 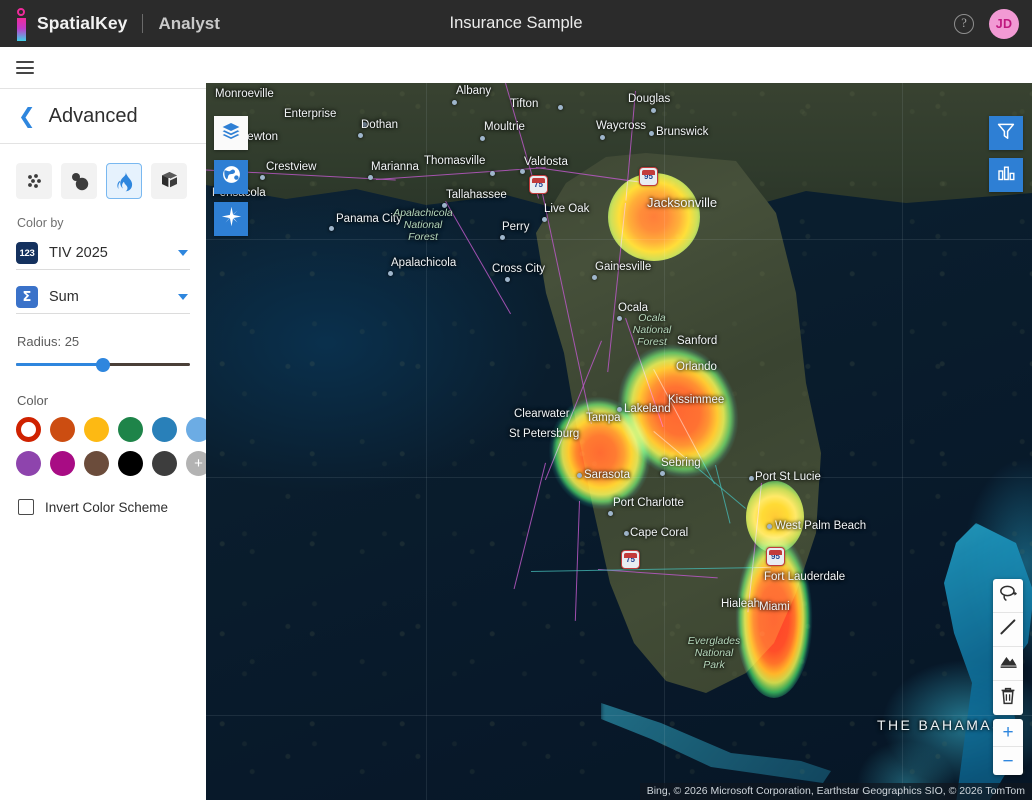 I want to click on chevron-left-icon: ❮, so click(x=27, y=115).